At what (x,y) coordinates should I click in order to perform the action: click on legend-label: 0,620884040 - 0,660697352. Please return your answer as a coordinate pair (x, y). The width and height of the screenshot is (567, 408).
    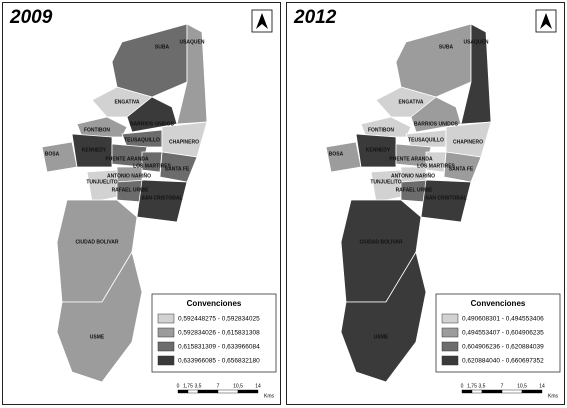
    Looking at the image, I should click on (503, 361).